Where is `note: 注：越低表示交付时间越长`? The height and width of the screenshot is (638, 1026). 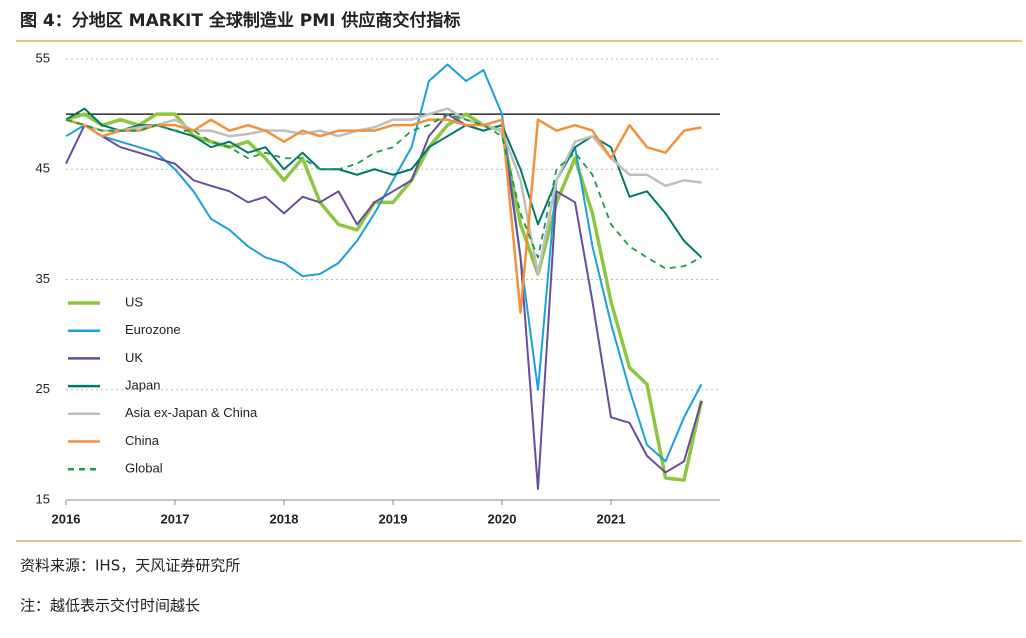 note: 注：越低表示交付时间越长 is located at coordinates (110, 606).